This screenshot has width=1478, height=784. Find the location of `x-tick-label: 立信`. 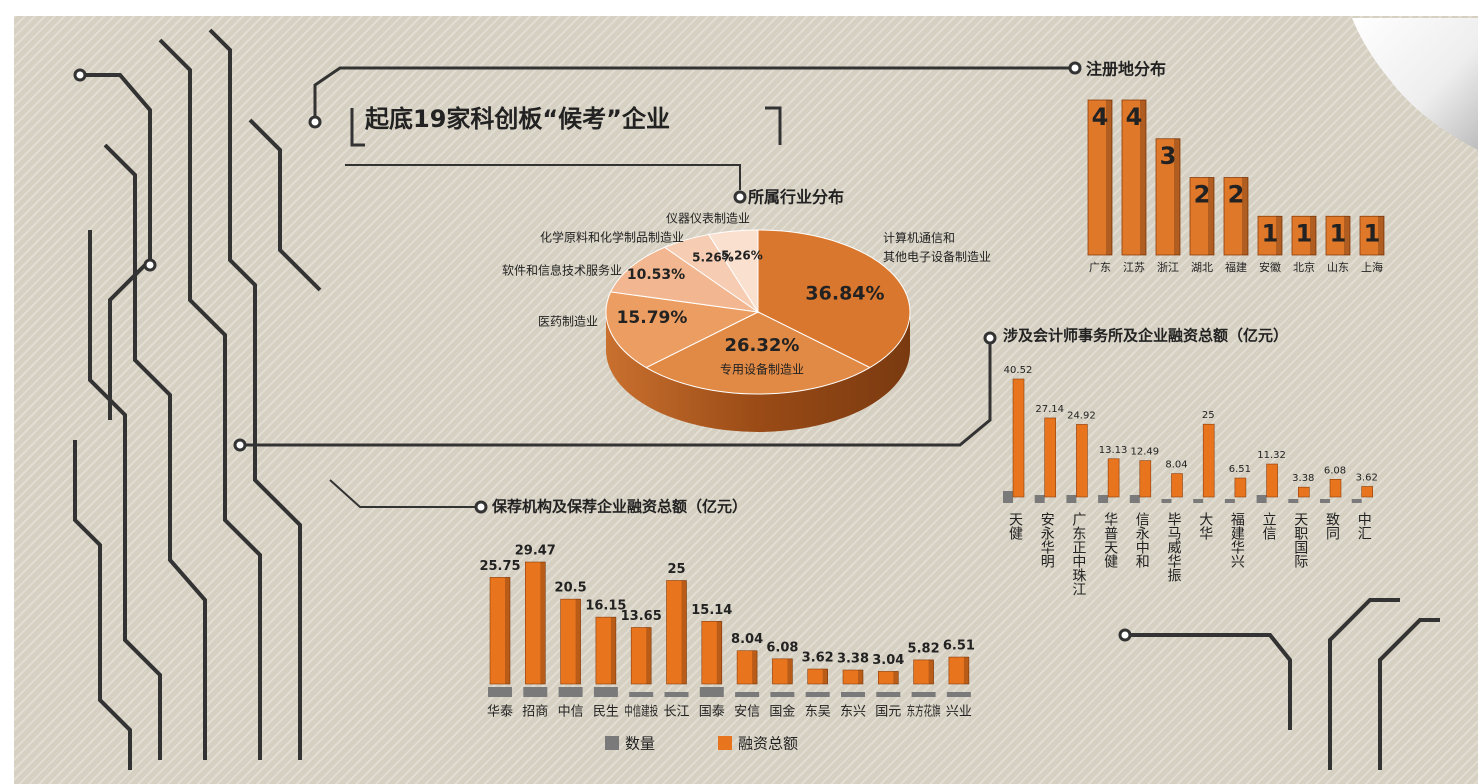

x-tick-label: 立信 is located at coordinates (1269, 526).